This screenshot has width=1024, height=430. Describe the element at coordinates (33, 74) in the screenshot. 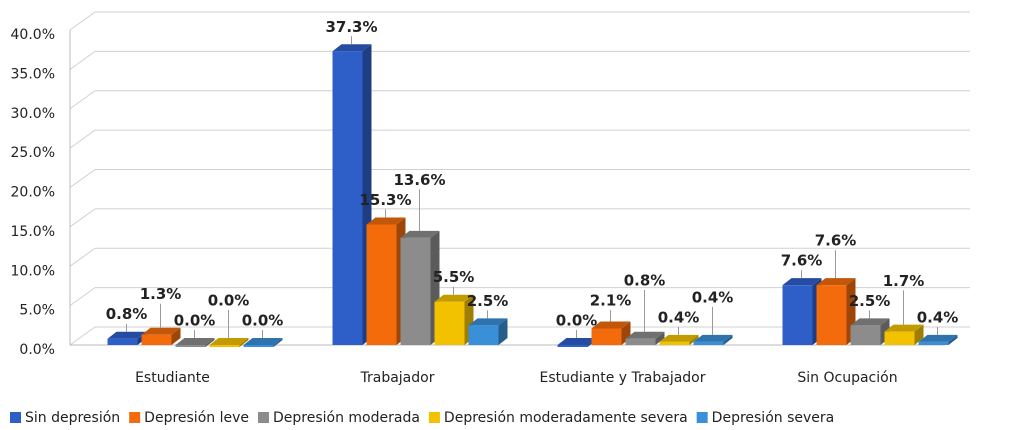

I see `y-tick-label: 35.0%` at that location.